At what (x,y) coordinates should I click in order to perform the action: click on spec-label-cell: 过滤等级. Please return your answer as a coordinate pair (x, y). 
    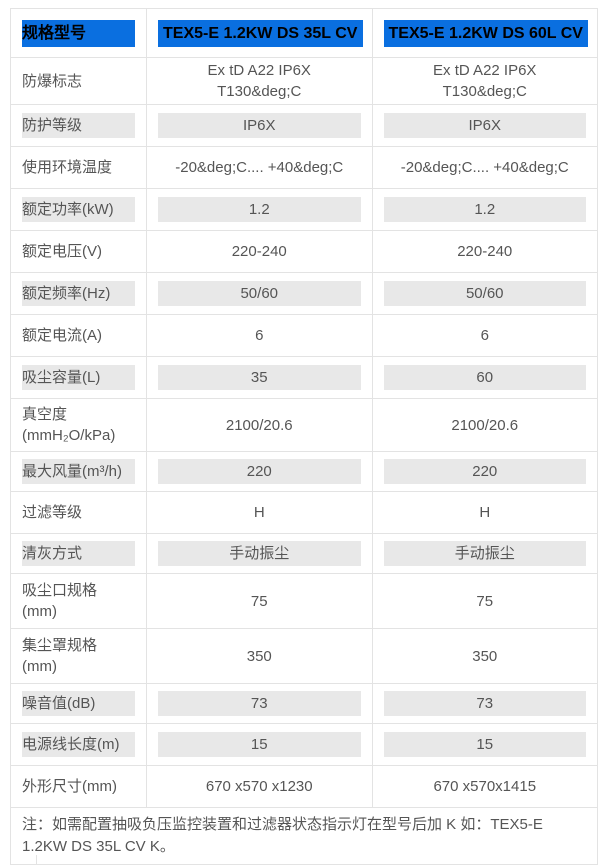
    Looking at the image, I should click on (78, 512).